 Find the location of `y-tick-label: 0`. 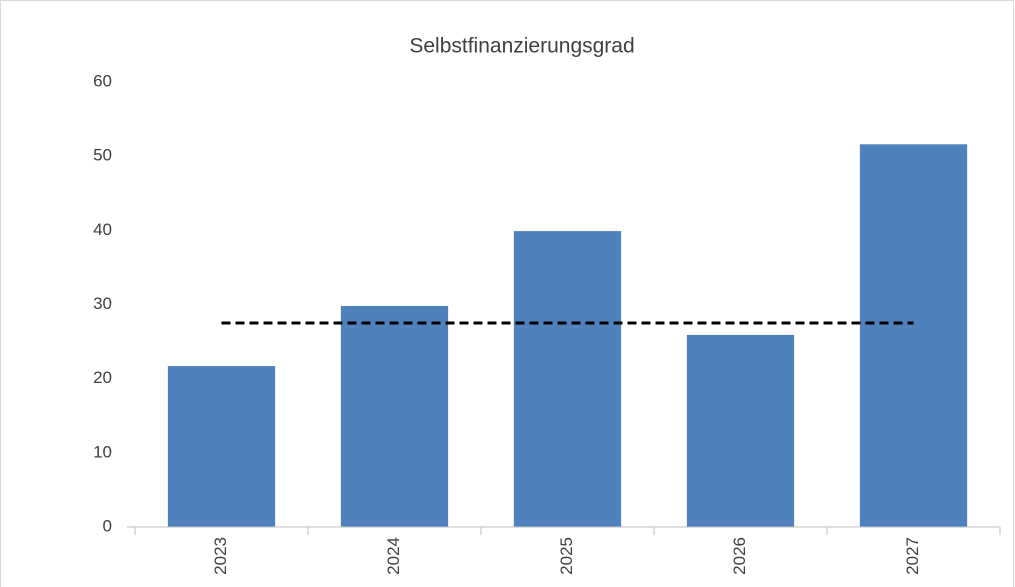

y-tick-label: 0 is located at coordinates (107, 525).